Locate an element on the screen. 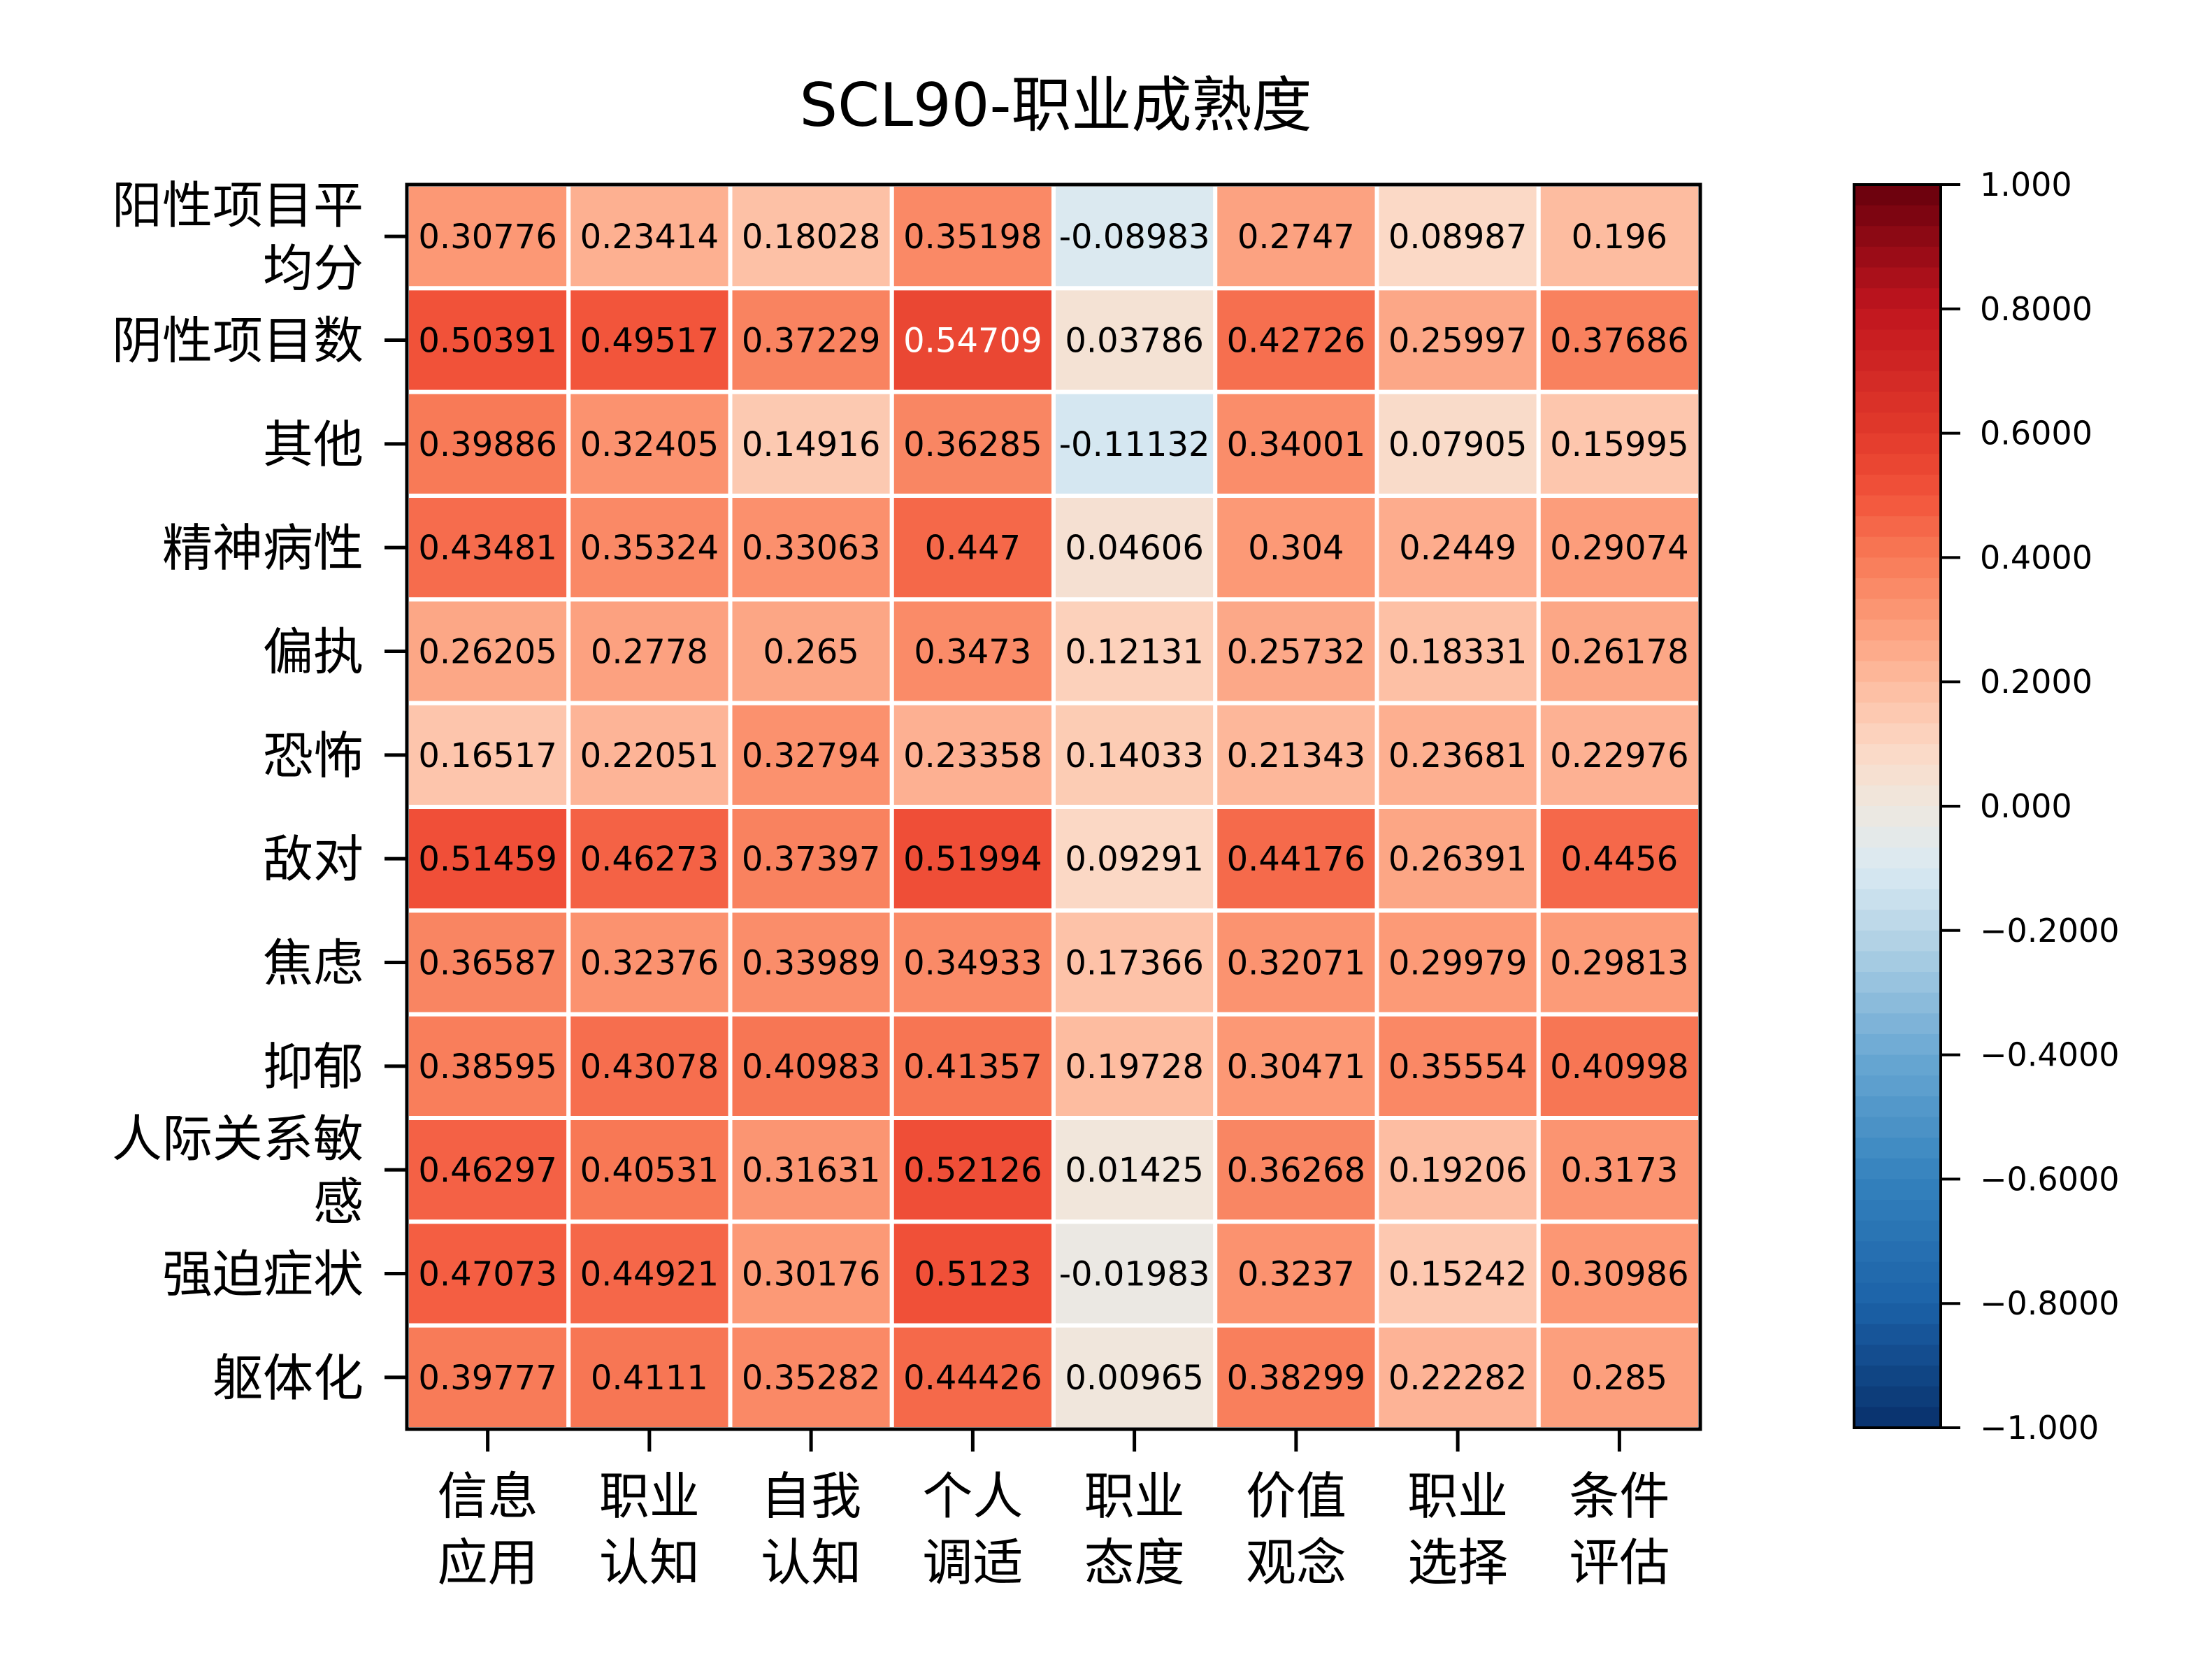  cell-value-label: -0.01983 is located at coordinates (1134, 1275).